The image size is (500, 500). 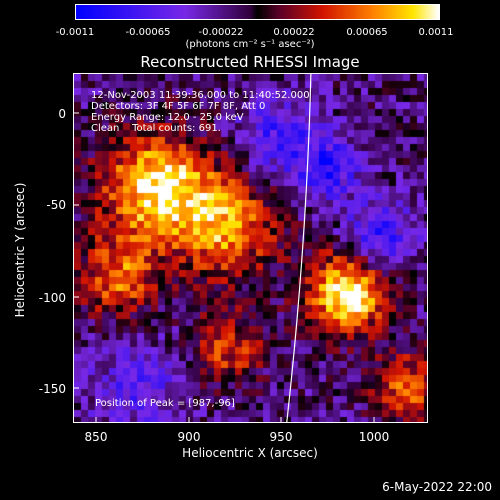 I want to click on y-tick: -100, so click(x=52, y=298).